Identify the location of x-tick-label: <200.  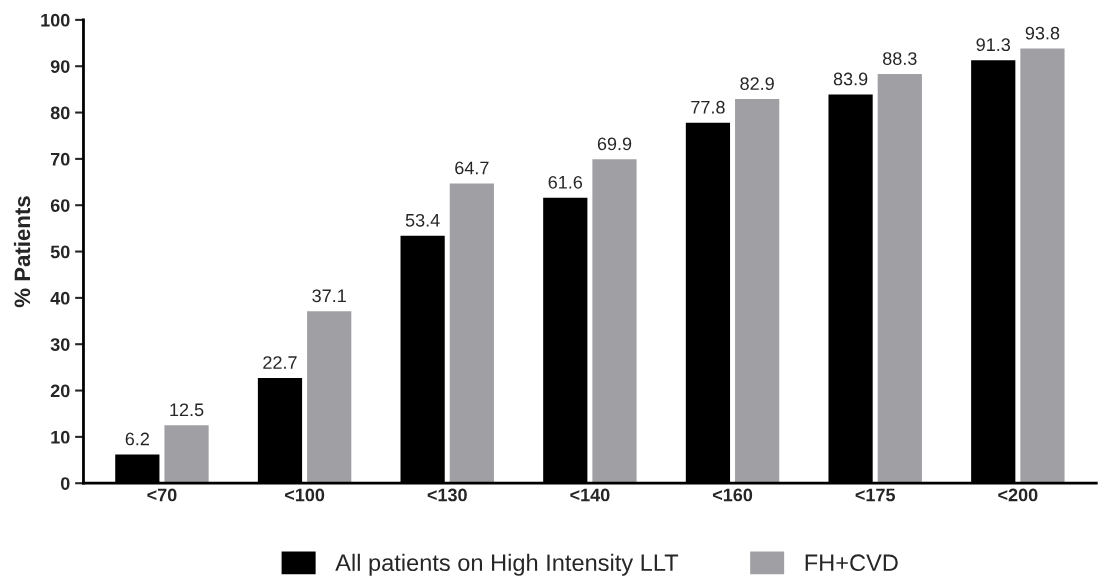
(1018, 495).